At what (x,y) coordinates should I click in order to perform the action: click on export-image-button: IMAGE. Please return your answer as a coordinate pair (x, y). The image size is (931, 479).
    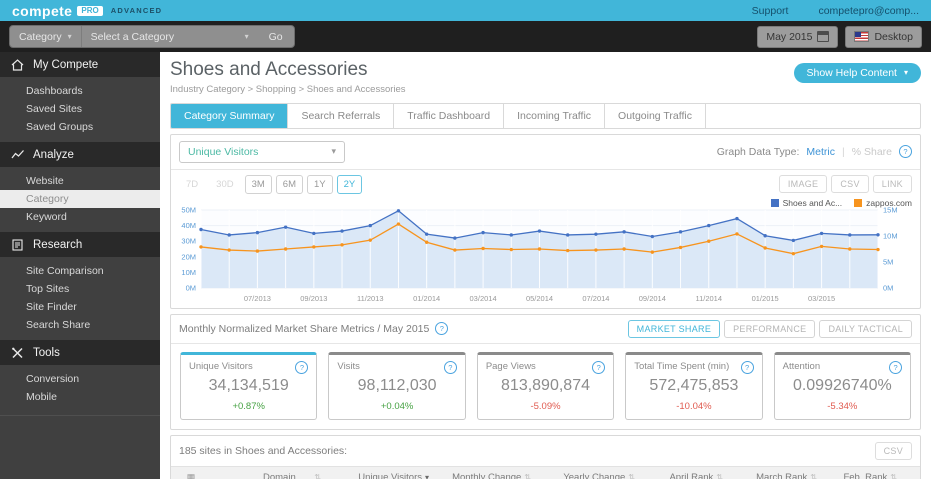
    Looking at the image, I should click on (803, 183).